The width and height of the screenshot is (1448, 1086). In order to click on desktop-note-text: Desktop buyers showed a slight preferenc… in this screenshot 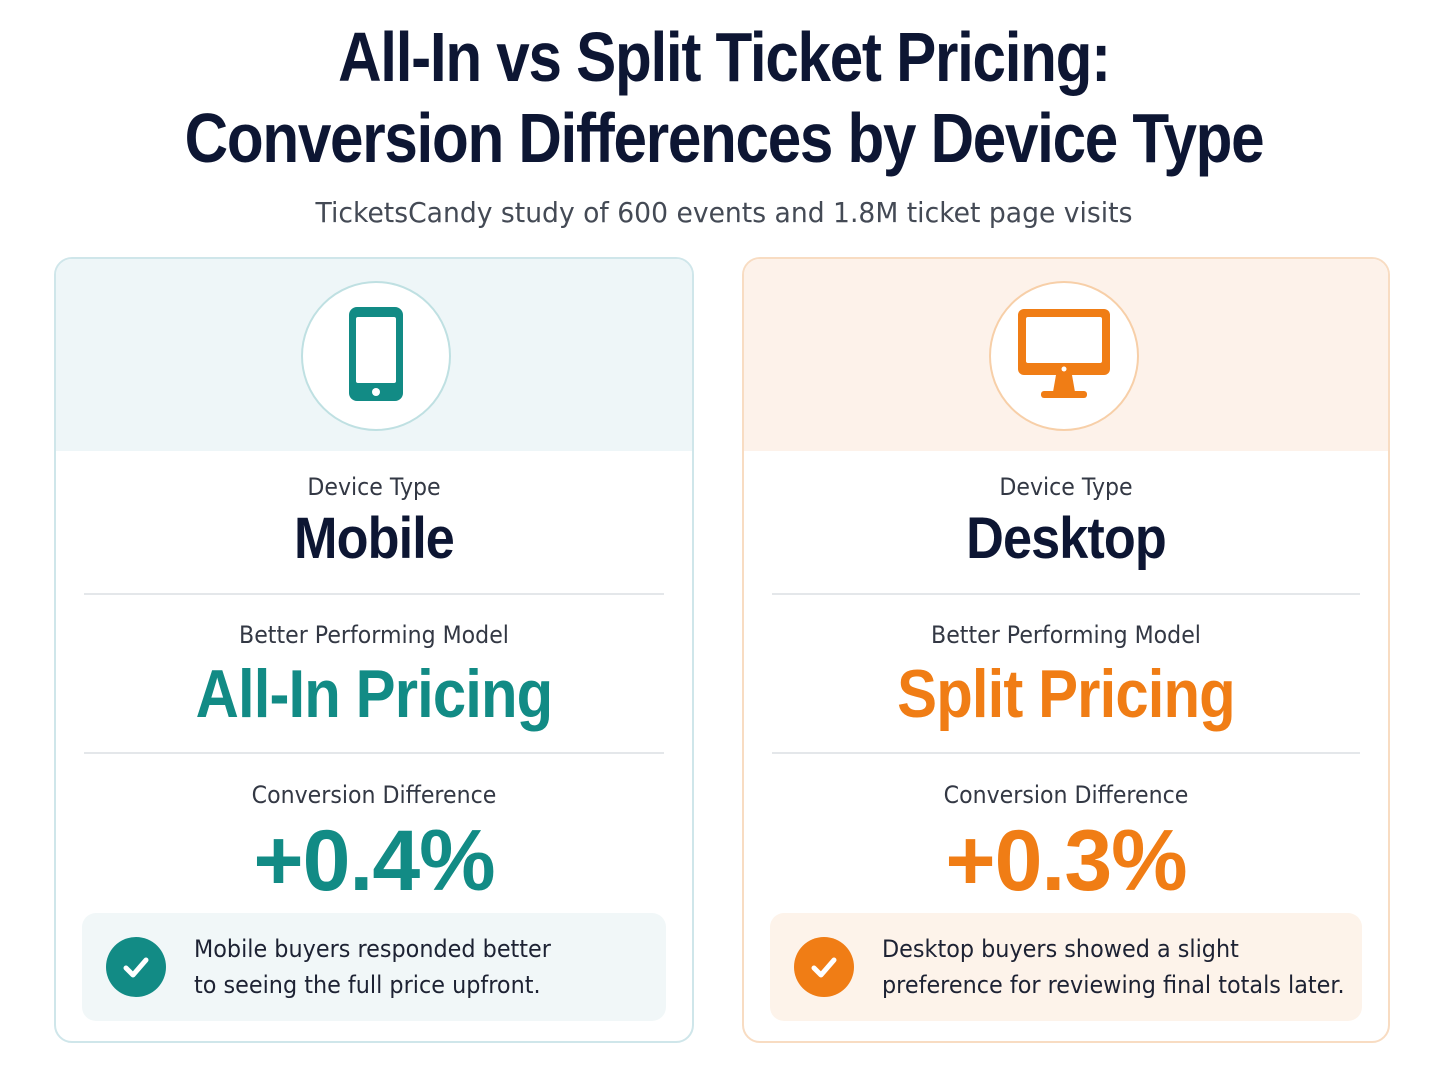, I will do `click(1113, 967)`.